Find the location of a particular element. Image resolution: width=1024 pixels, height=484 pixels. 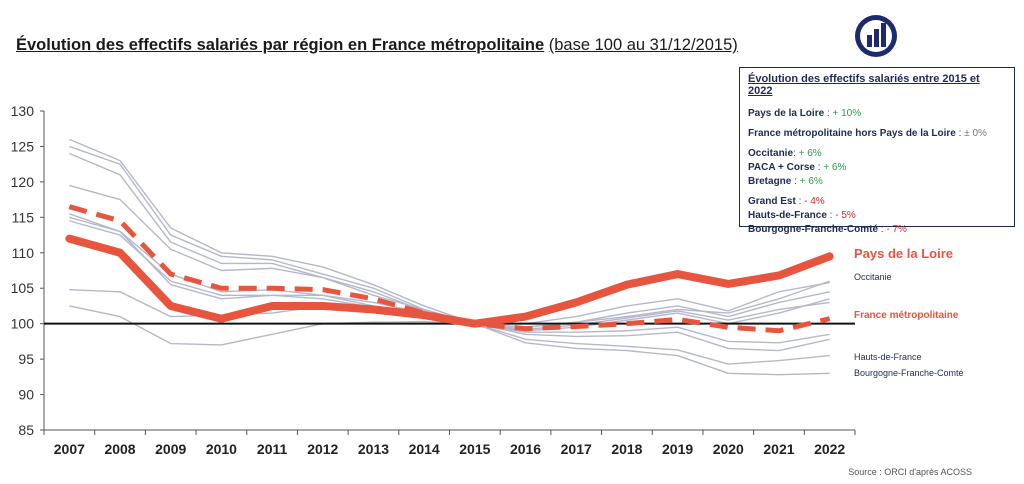

x-tick-label: 2014 is located at coordinates (424, 449).